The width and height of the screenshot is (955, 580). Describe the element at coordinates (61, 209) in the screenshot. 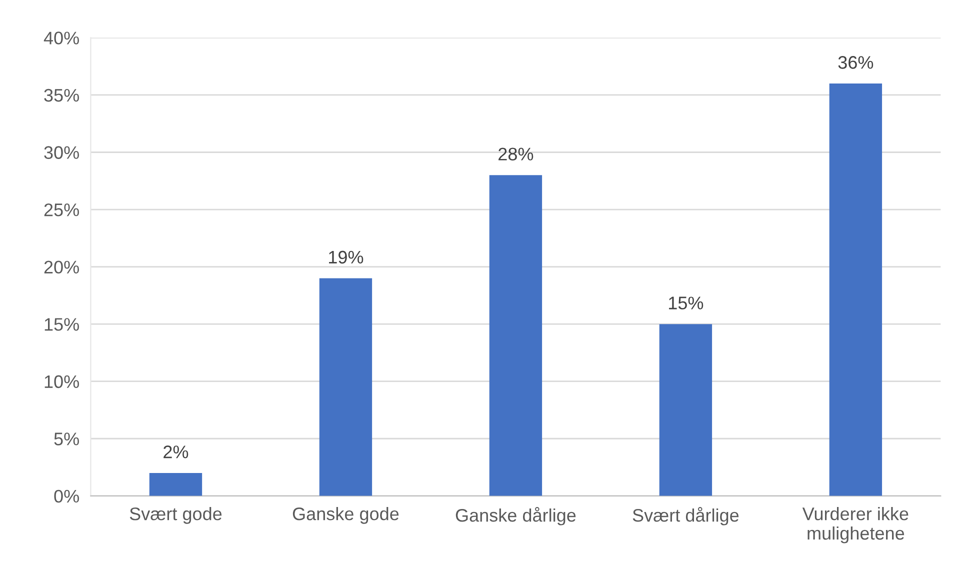

I see `y-tick-label: 25%` at that location.